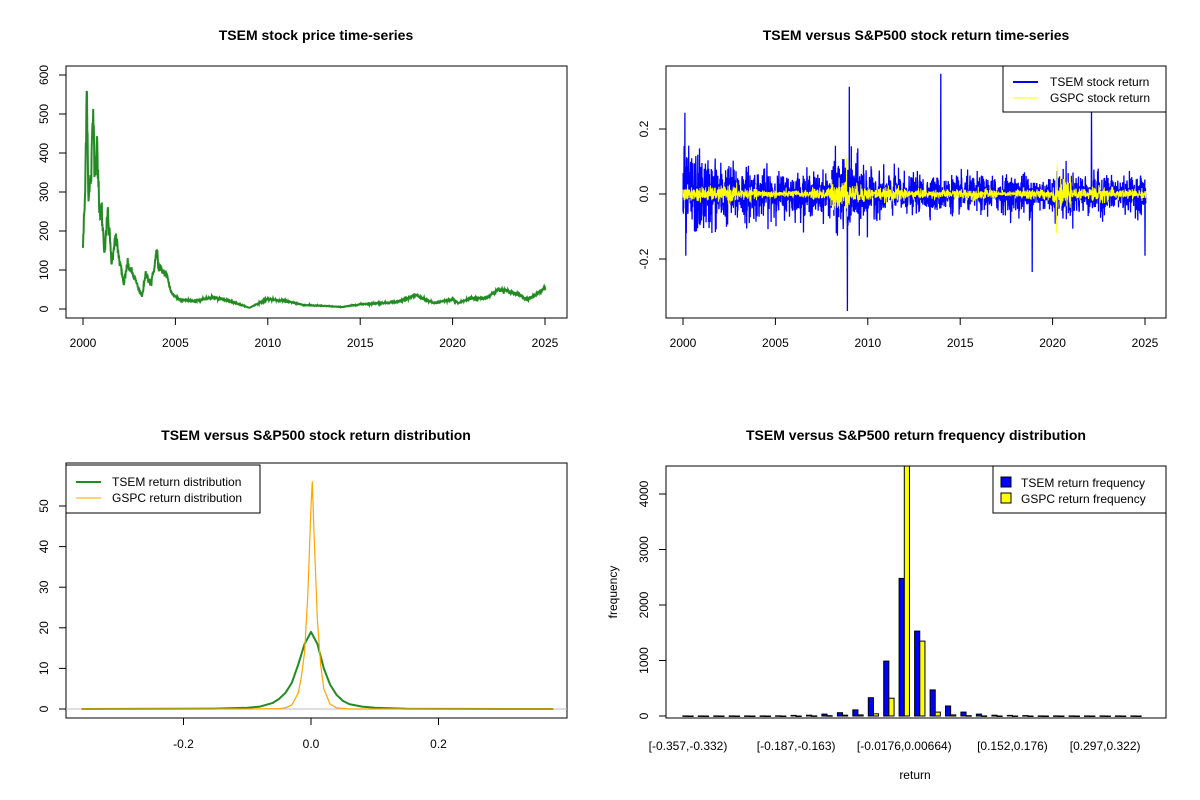  I want to click on chart3-plot-box, so click(316, 590).